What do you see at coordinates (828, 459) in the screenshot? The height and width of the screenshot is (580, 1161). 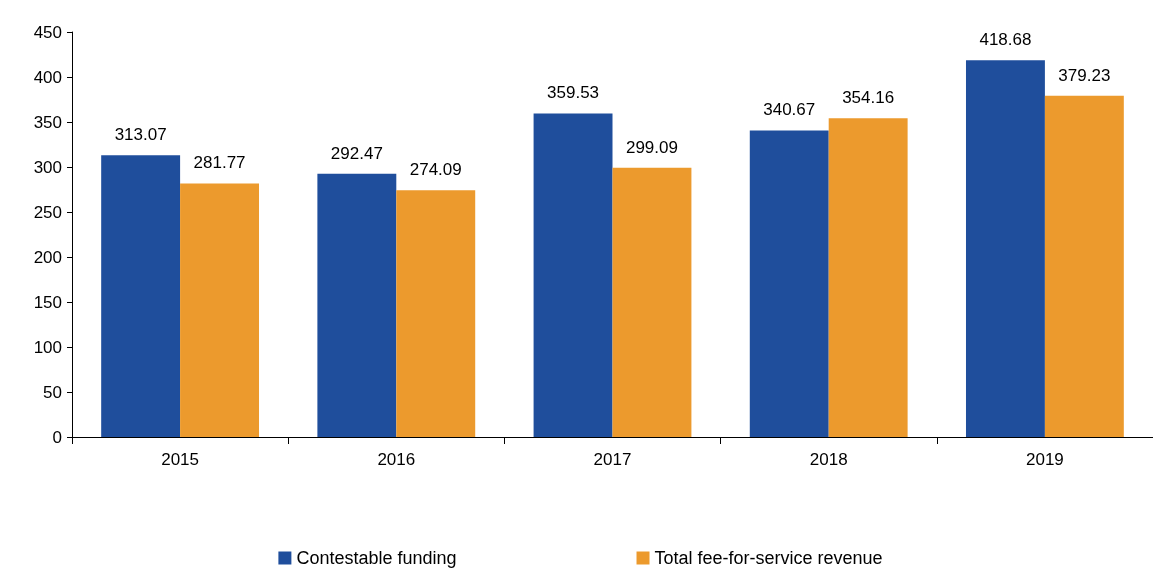 I see `x-tick-label: 2018` at bounding box center [828, 459].